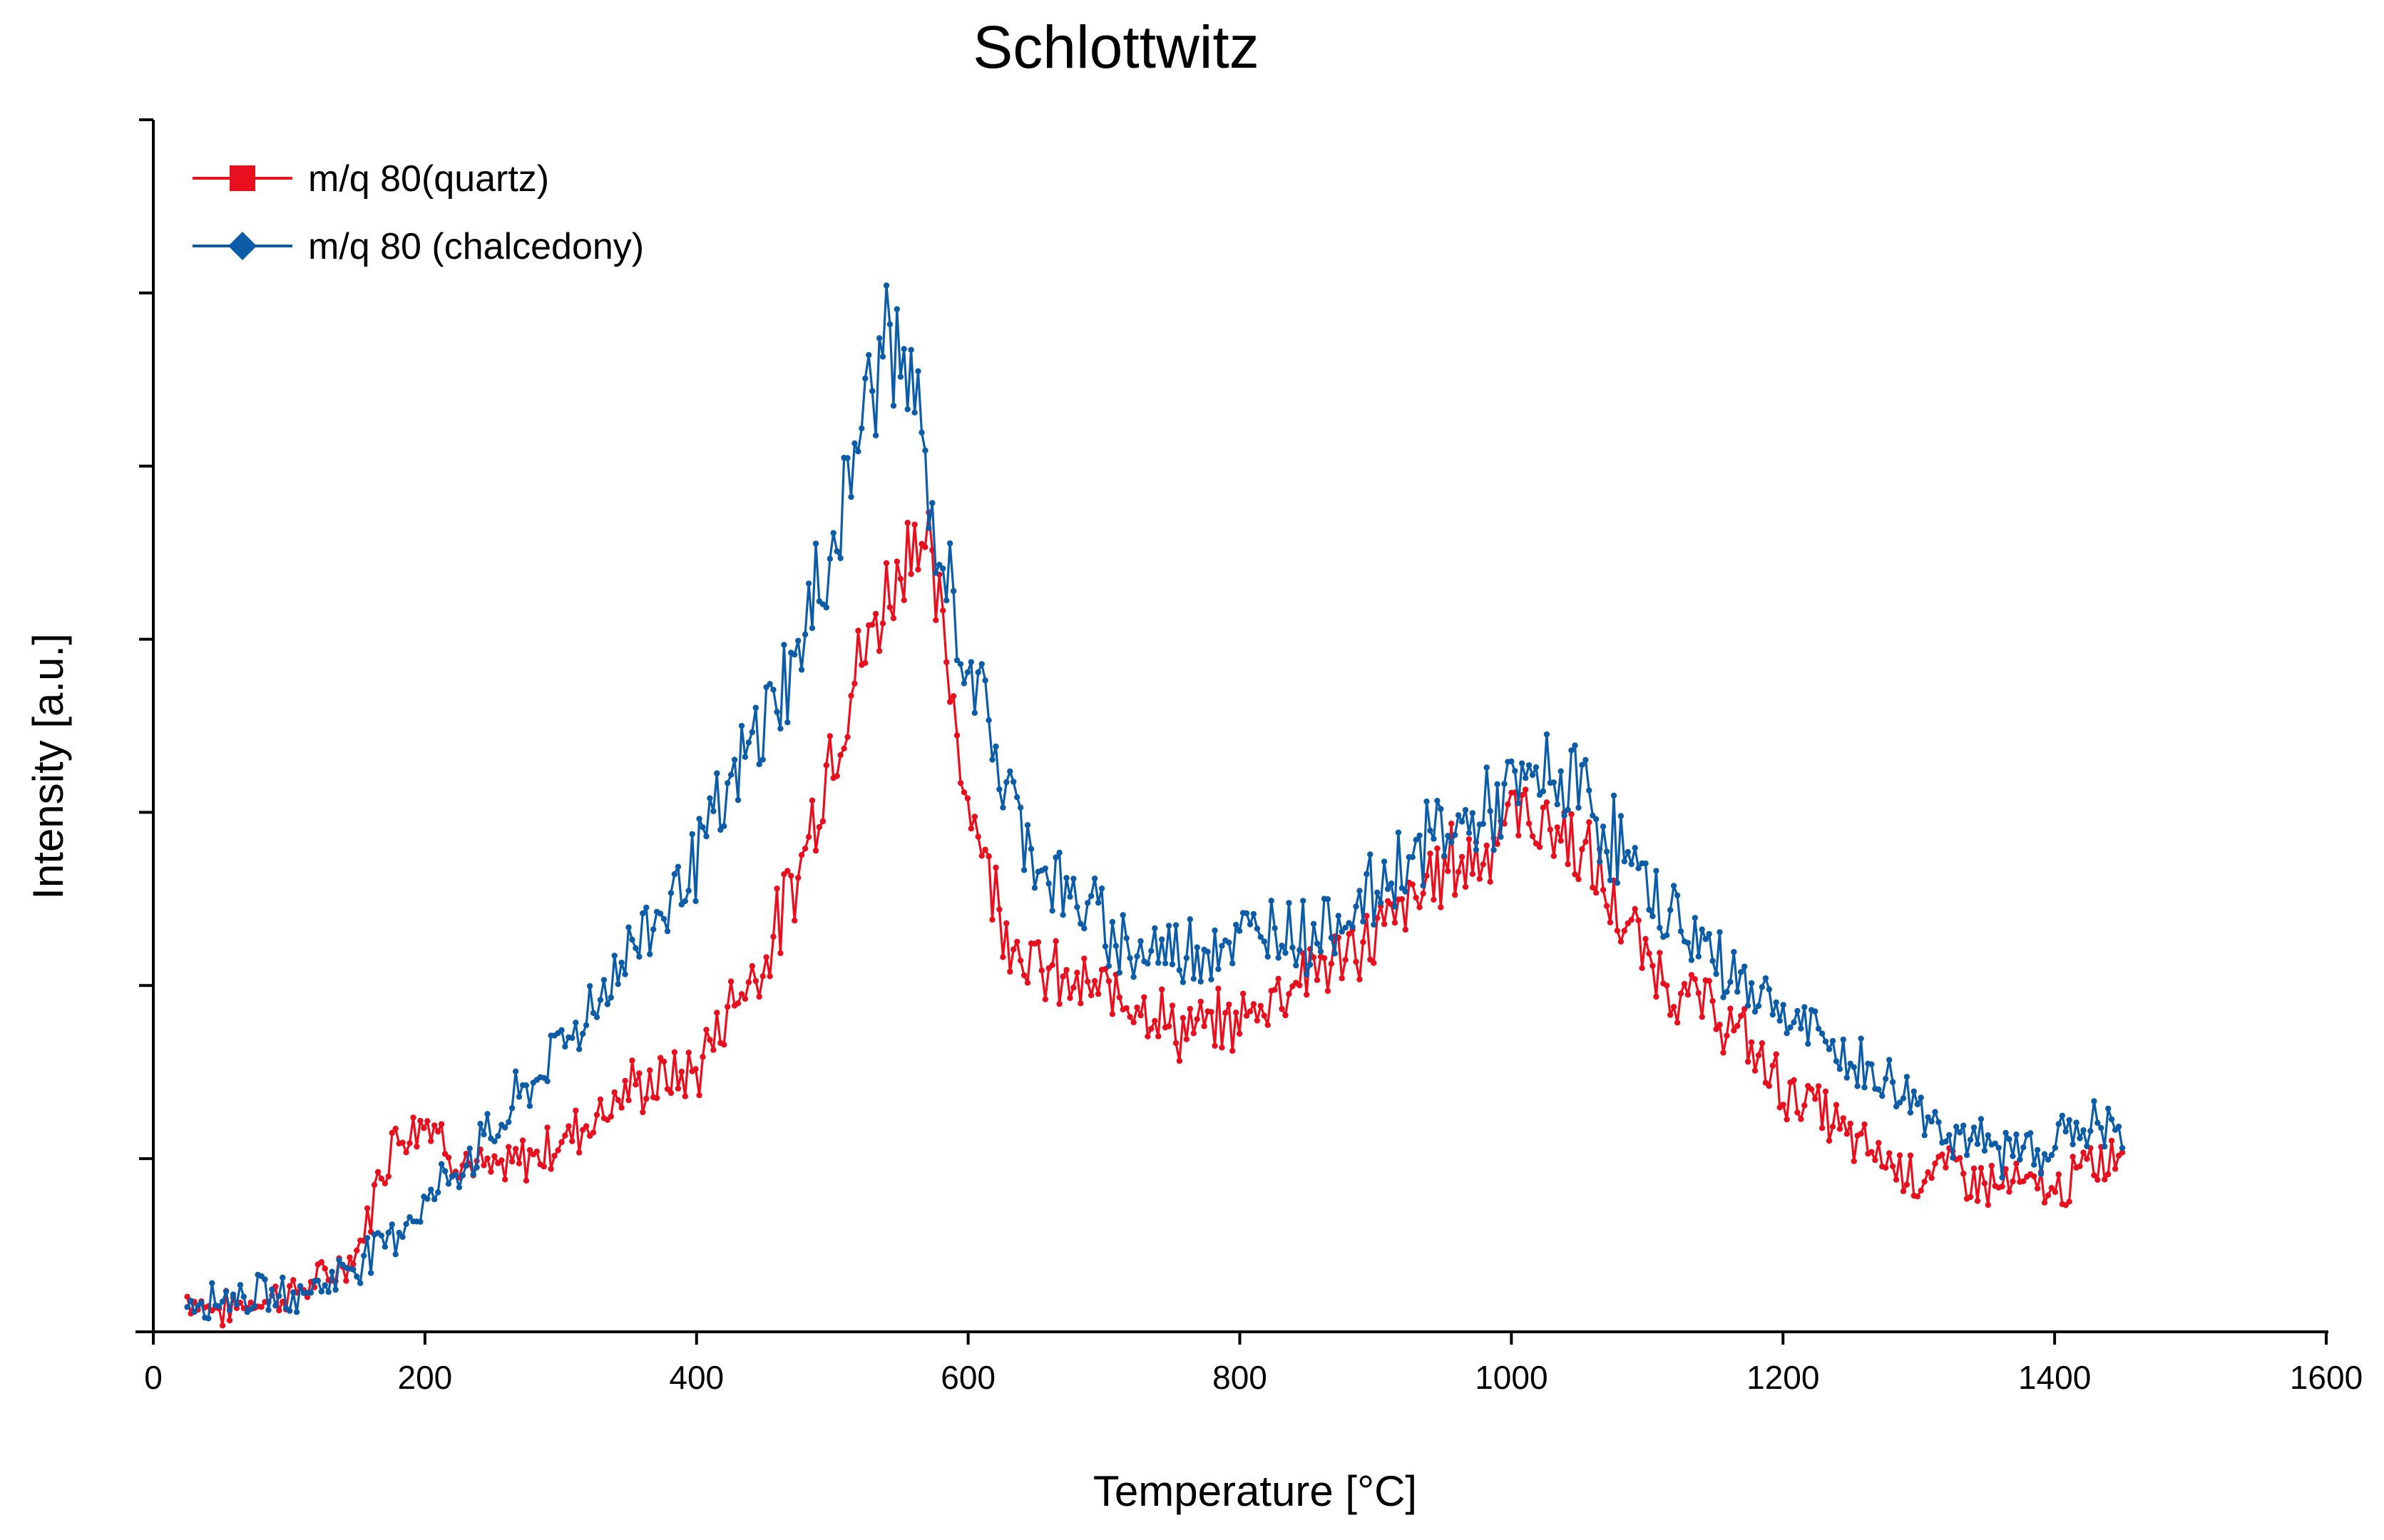 This screenshot has height=1540, width=2384. What do you see at coordinates (696, 1377) in the screenshot?
I see `x-tick-label: 400` at bounding box center [696, 1377].